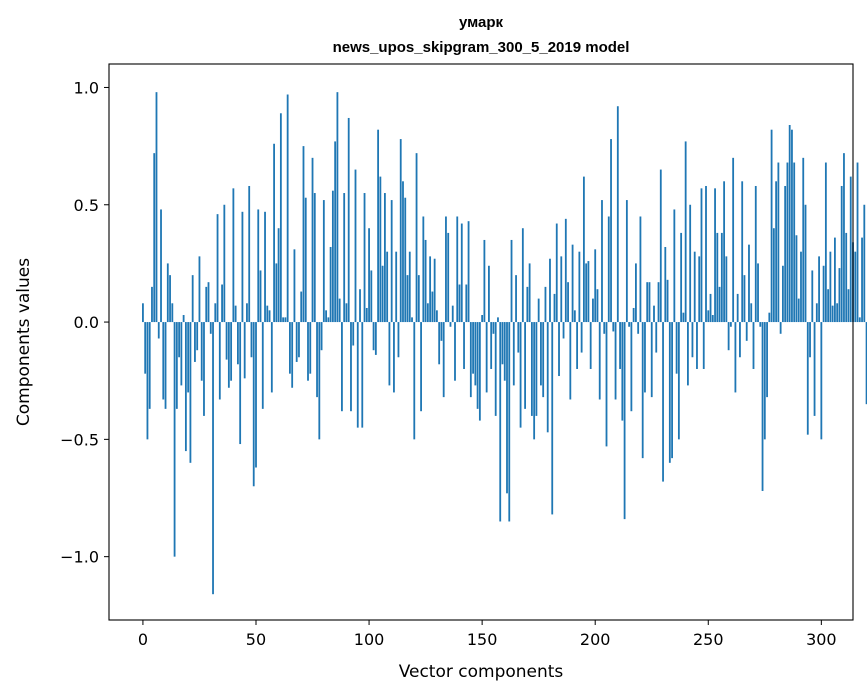  Describe the element at coordinates (86, 87) in the screenshot. I see `y-tick-label: 1.0` at that location.